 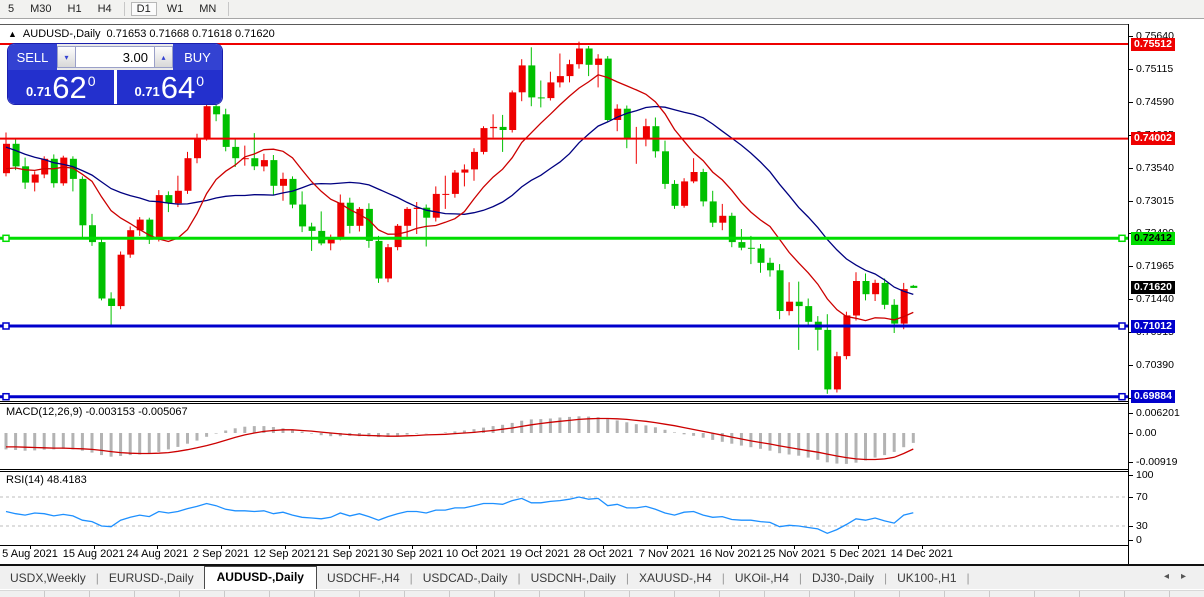 I want to click on price-level-badge: 0.74002, so click(x=1153, y=139).